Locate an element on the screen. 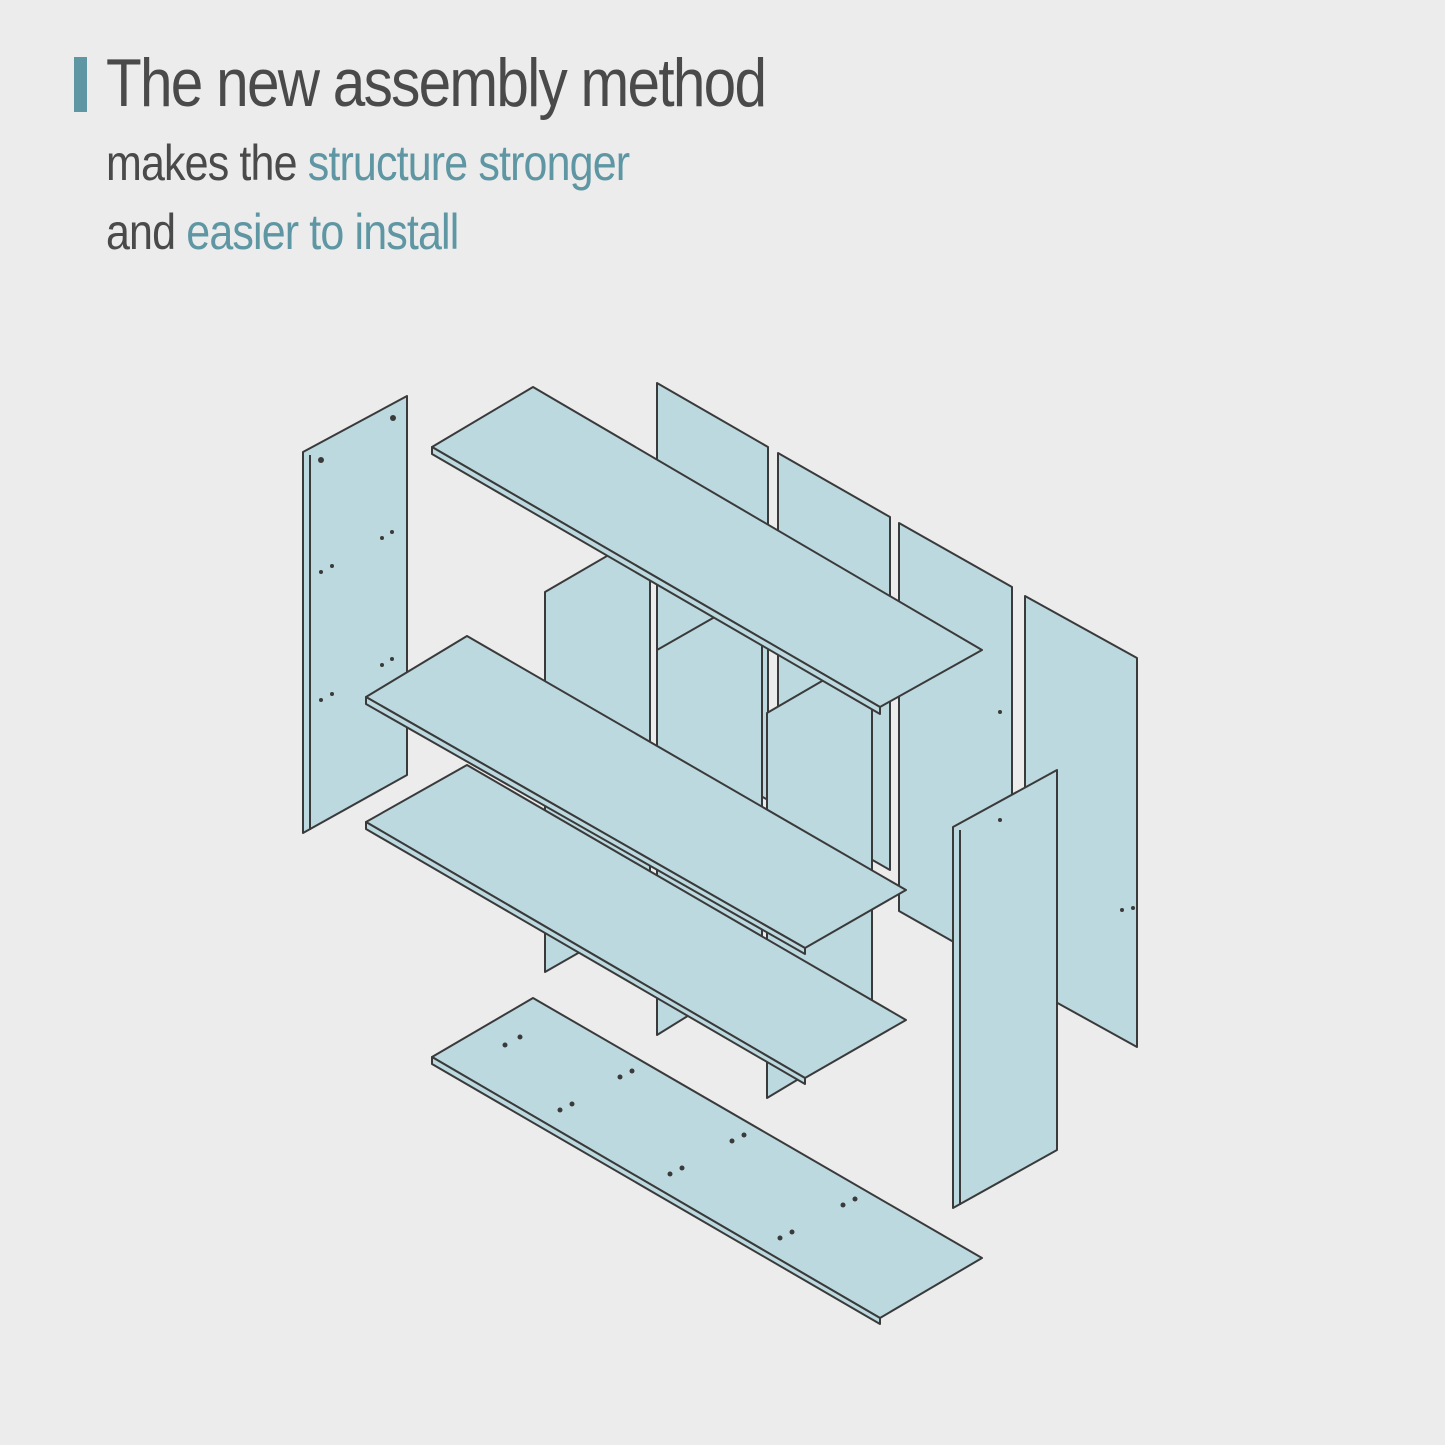 Image resolution: width=1445 pixels, height=1445 pixels. subtitle-highlight: easier to install is located at coordinates (322, 232).